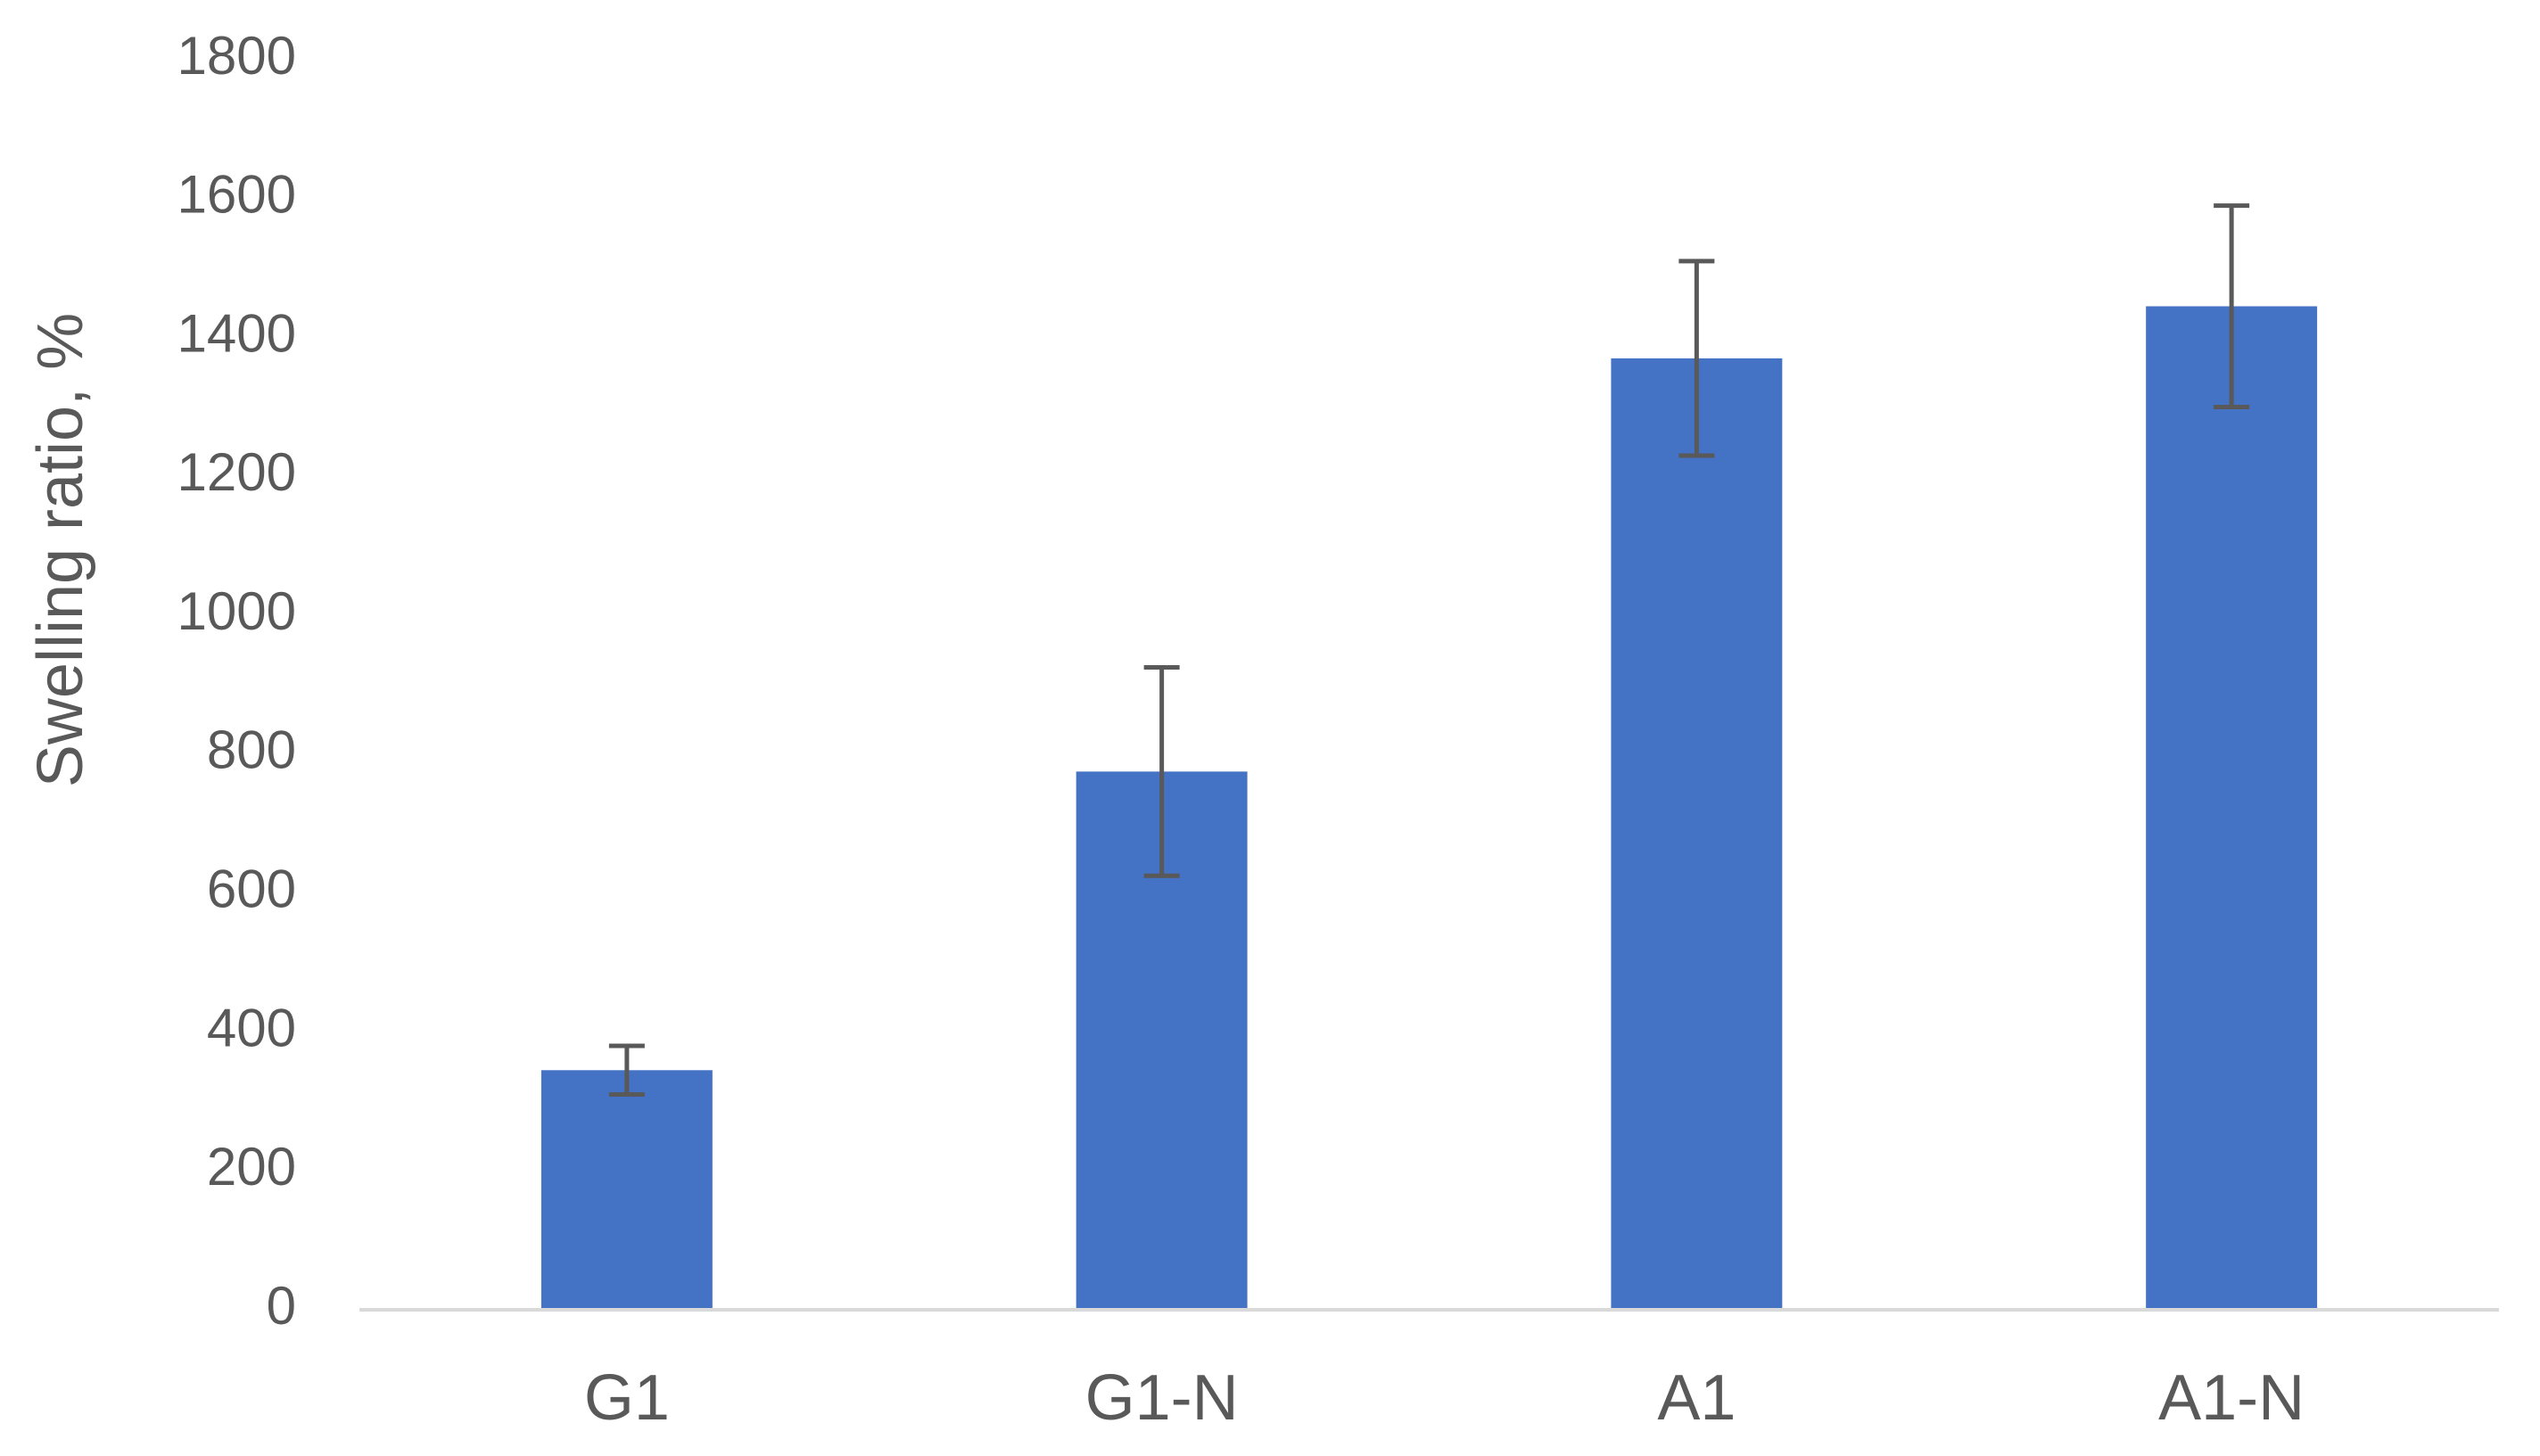  I want to click on y-tick-label: 1600, so click(237, 195).